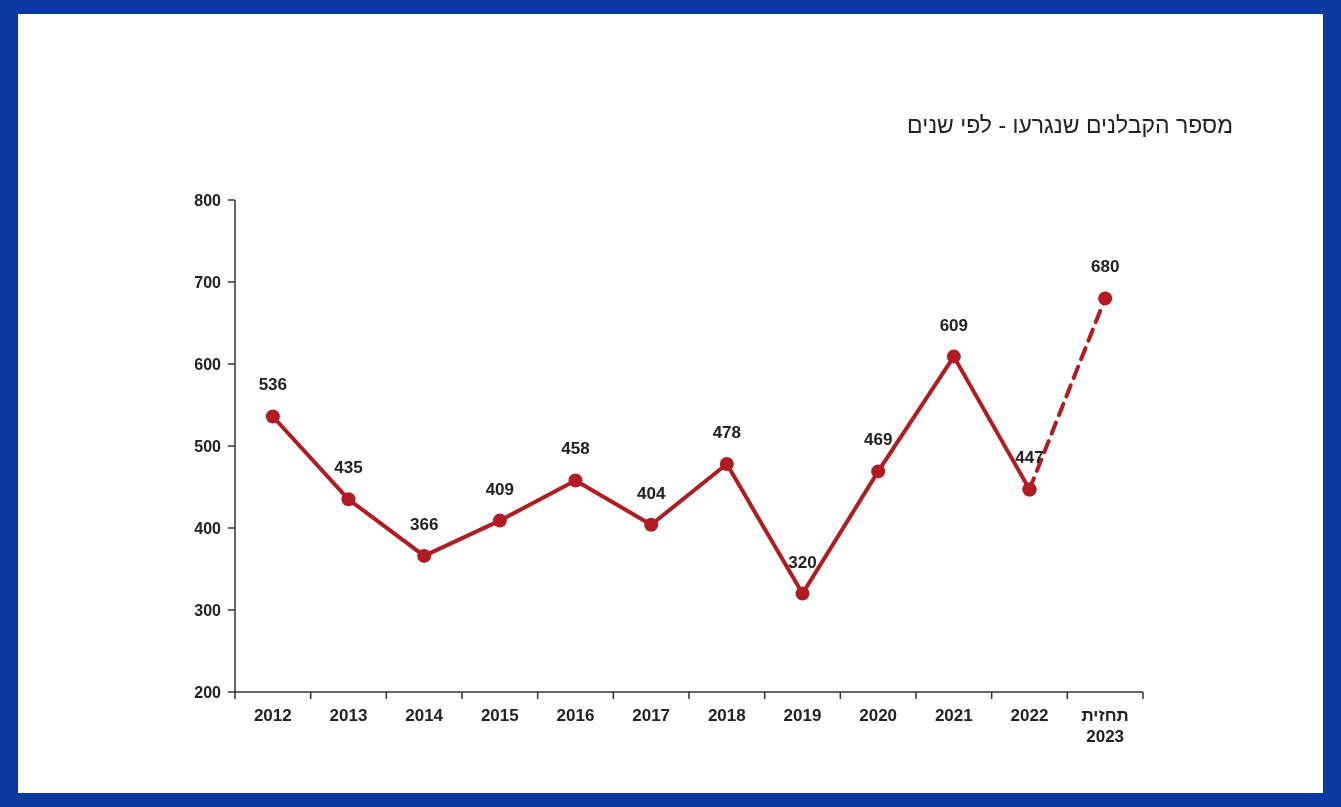  I want to click on x-tick-label: 2021, so click(953, 715).